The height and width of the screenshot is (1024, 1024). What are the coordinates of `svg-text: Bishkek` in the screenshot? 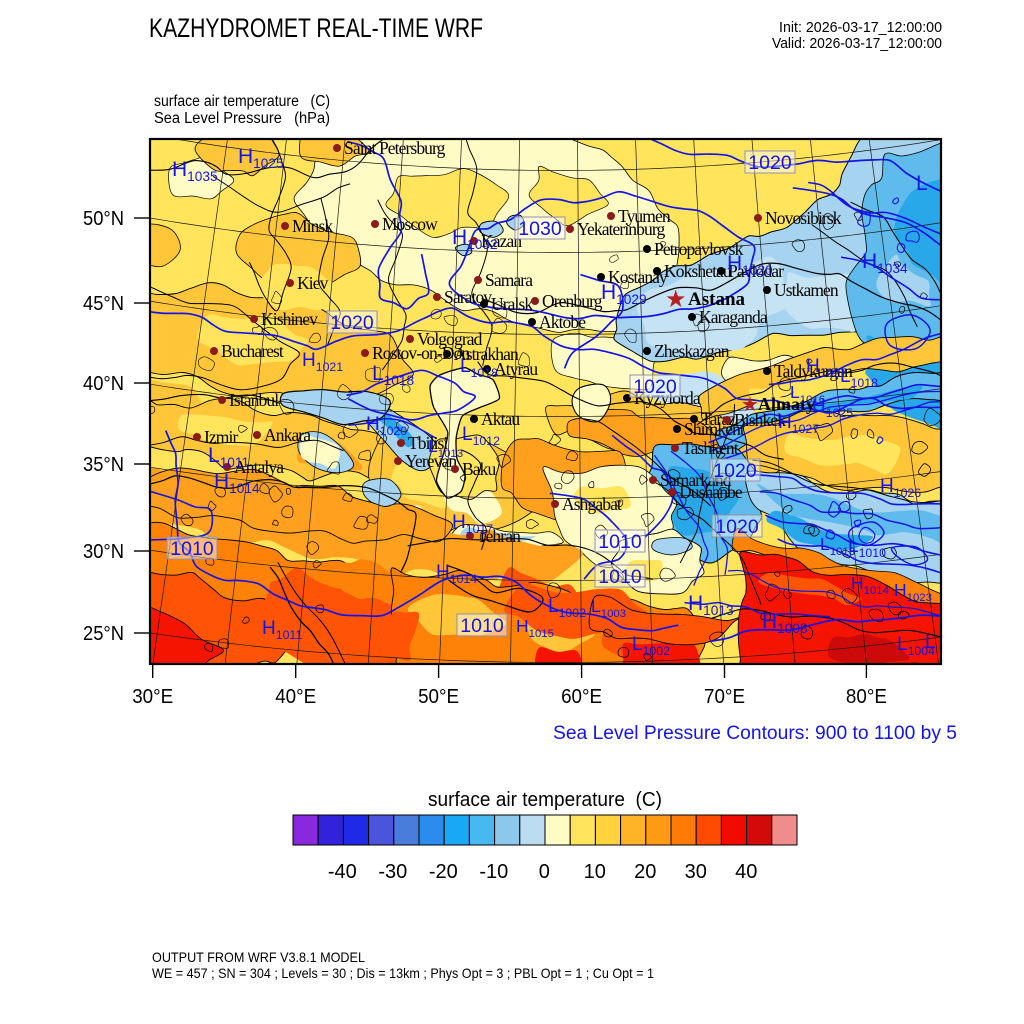 It's located at (760, 420).